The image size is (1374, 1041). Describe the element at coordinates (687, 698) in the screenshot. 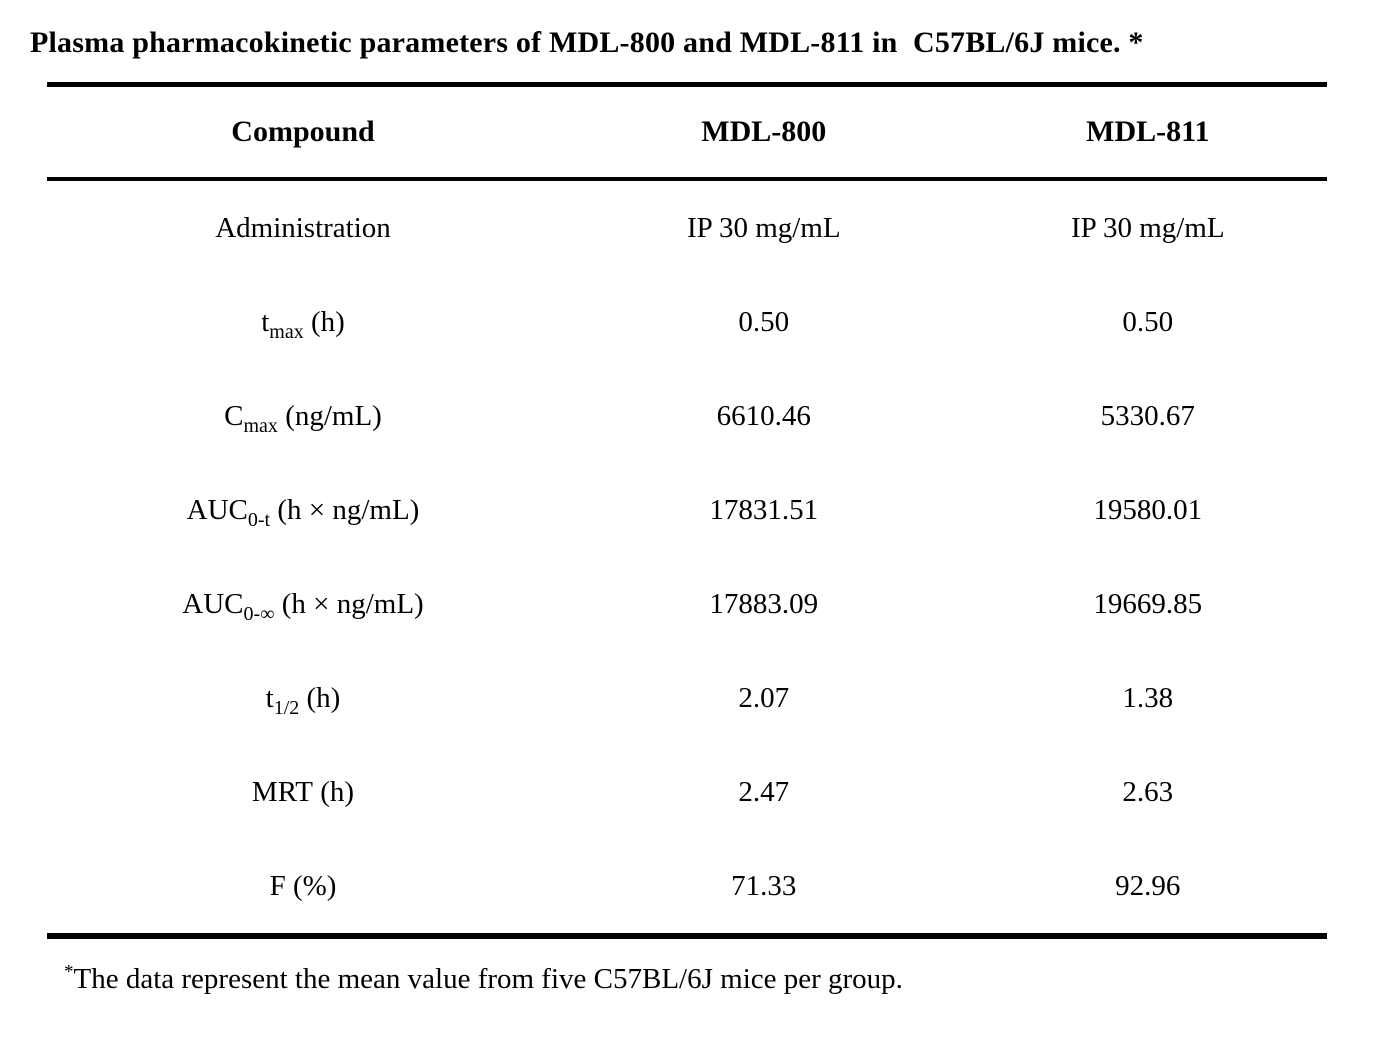

I see `table-row-thalf: t1/2 (h) 2.07 1.38` at that location.